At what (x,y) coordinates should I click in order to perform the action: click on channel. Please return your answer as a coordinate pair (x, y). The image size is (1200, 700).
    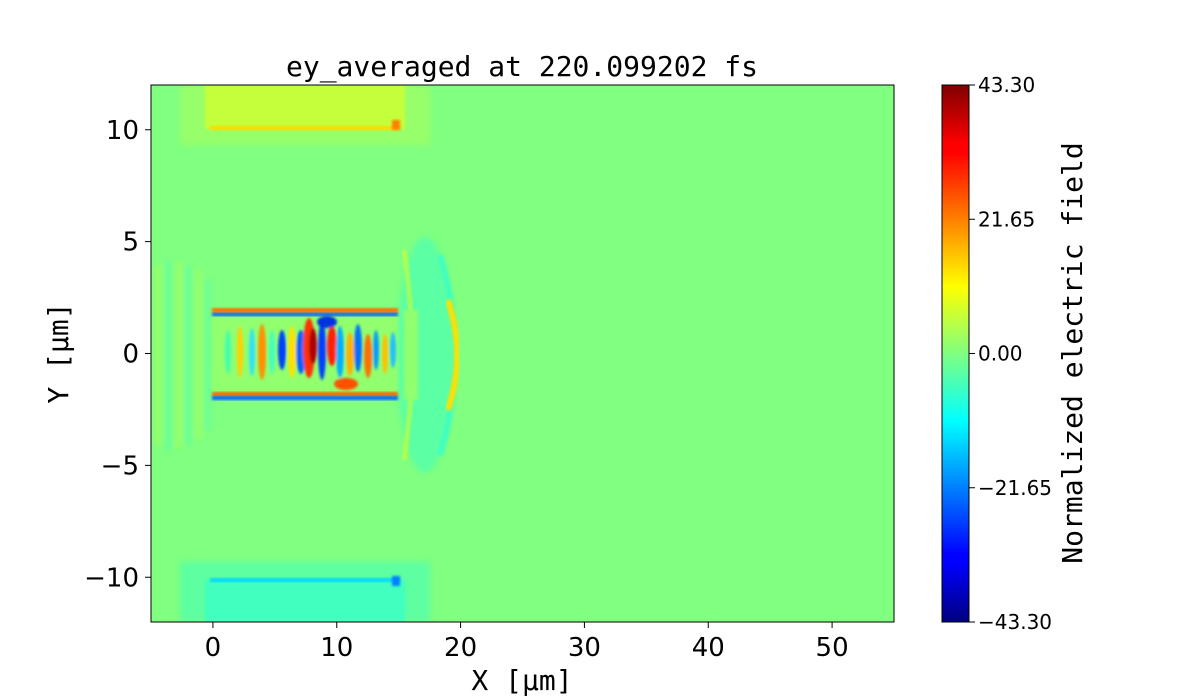
    Looking at the image, I should click on (305, 354).